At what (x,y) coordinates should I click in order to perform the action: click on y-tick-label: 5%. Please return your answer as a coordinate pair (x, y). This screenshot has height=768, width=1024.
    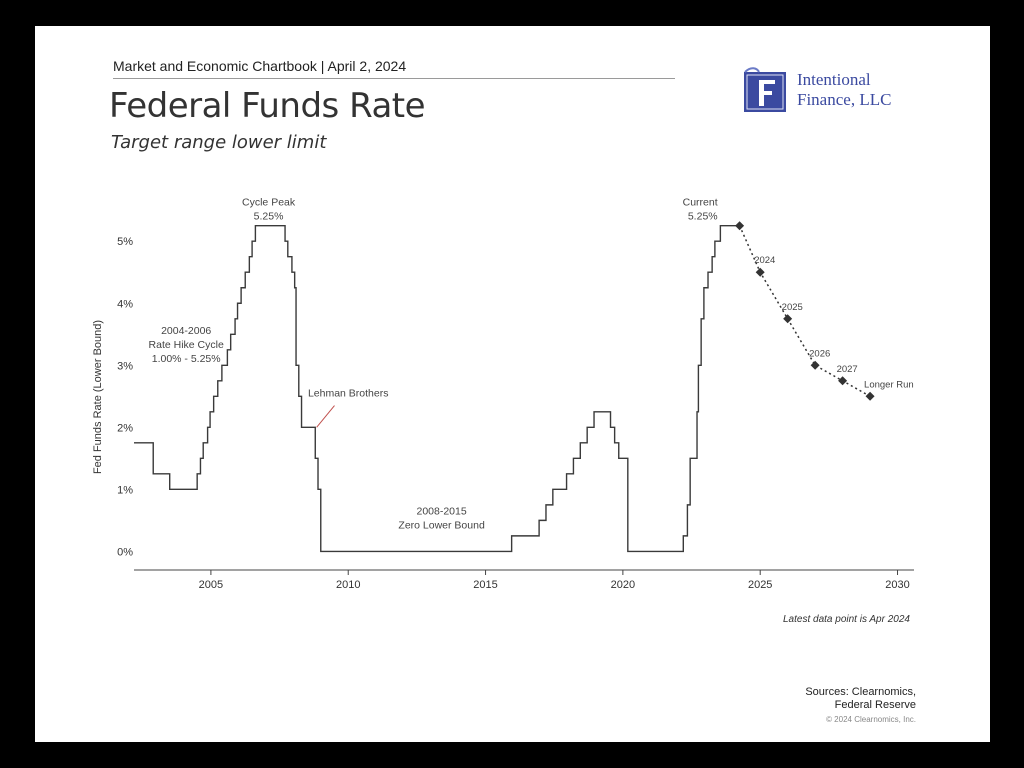
    Looking at the image, I should click on (125, 242).